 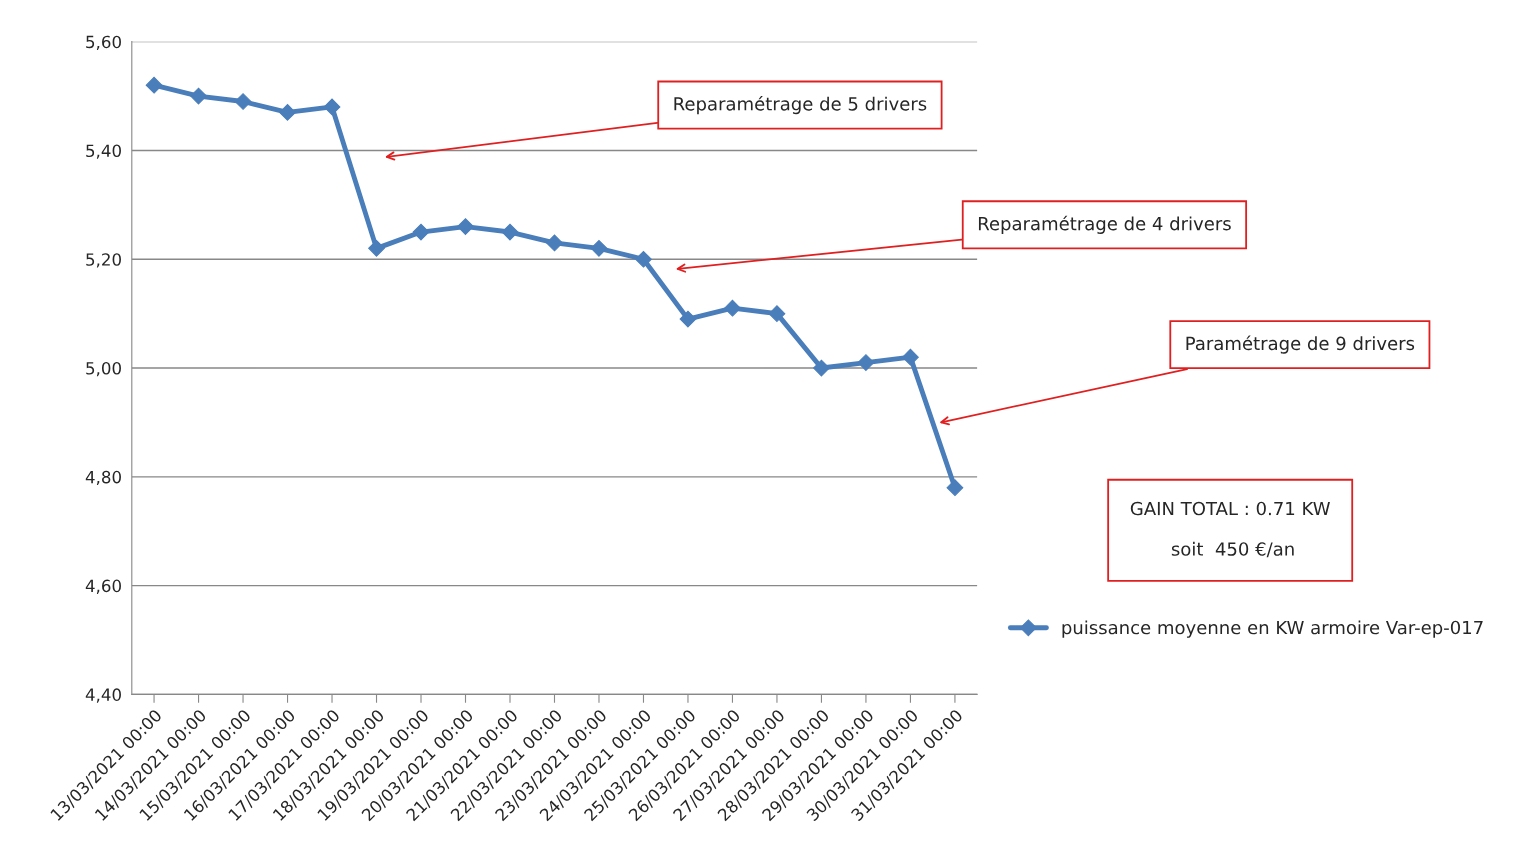 What do you see at coordinates (1230, 529) in the screenshot?
I see `text: GAIN TOTAL : 0.71 KW soit 450 €/an` at bounding box center [1230, 529].